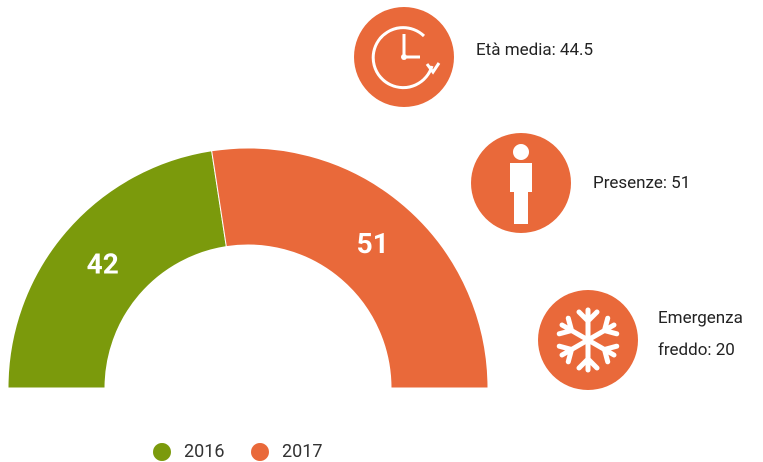  What do you see at coordinates (700, 334) in the screenshot?
I see `info-label: Emergenza freddo: 20` at bounding box center [700, 334].